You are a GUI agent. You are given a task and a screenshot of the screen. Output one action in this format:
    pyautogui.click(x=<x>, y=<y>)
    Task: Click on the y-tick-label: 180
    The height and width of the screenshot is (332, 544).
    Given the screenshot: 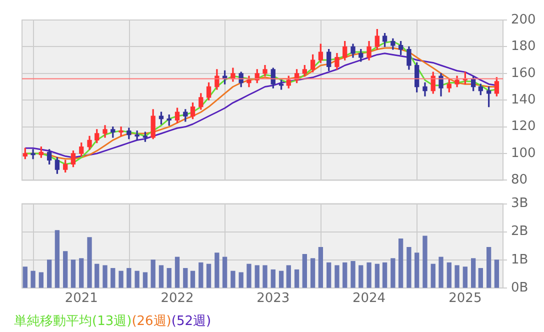 What is the action you would take?
    pyautogui.click(x=523, y=46)
    